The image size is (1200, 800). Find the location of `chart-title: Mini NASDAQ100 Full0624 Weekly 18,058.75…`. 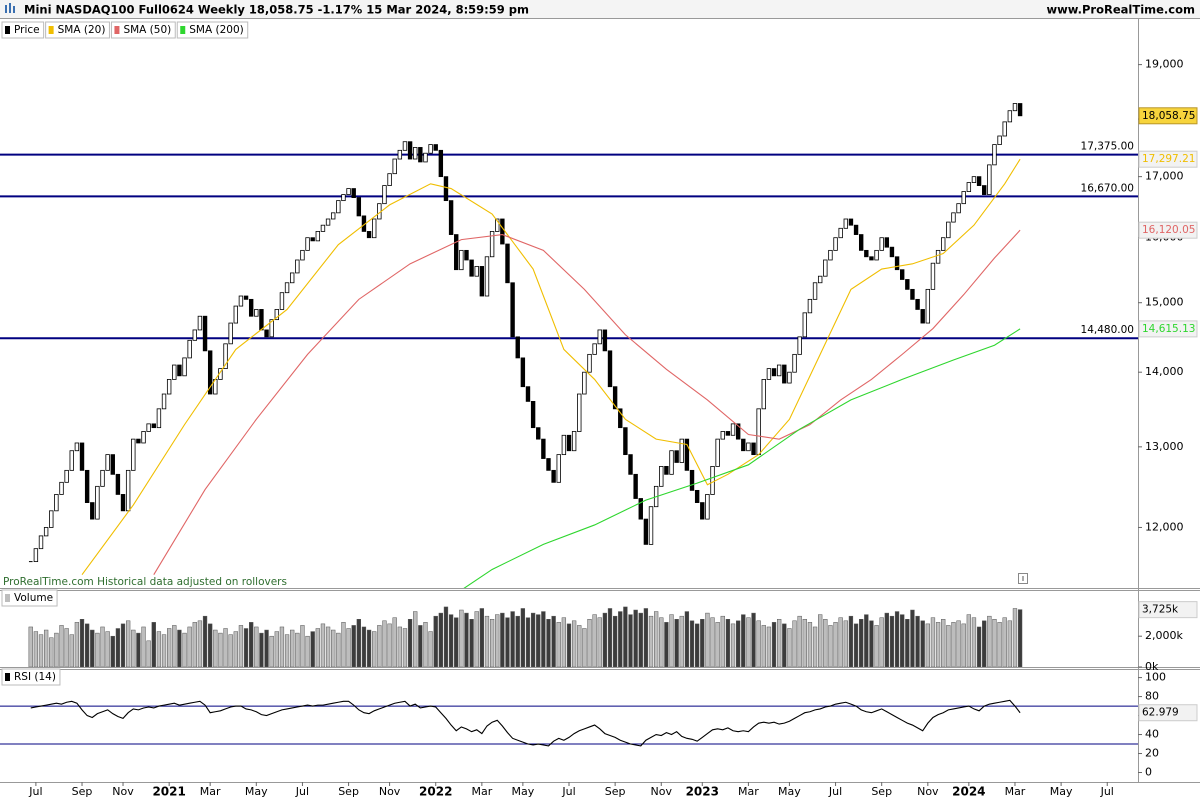

chart-title: Mini NASDAQ100 Full0624 Weekly 18,058.75… is located at coordinates (276, 10).